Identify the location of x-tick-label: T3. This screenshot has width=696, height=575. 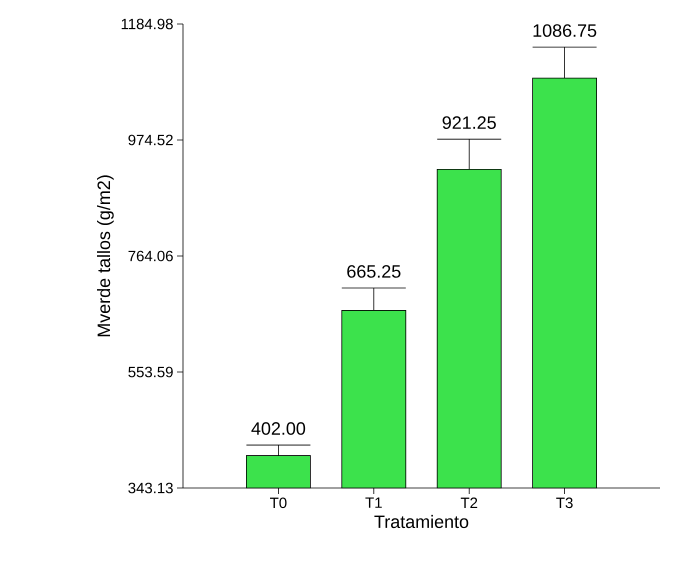
(564, 503).